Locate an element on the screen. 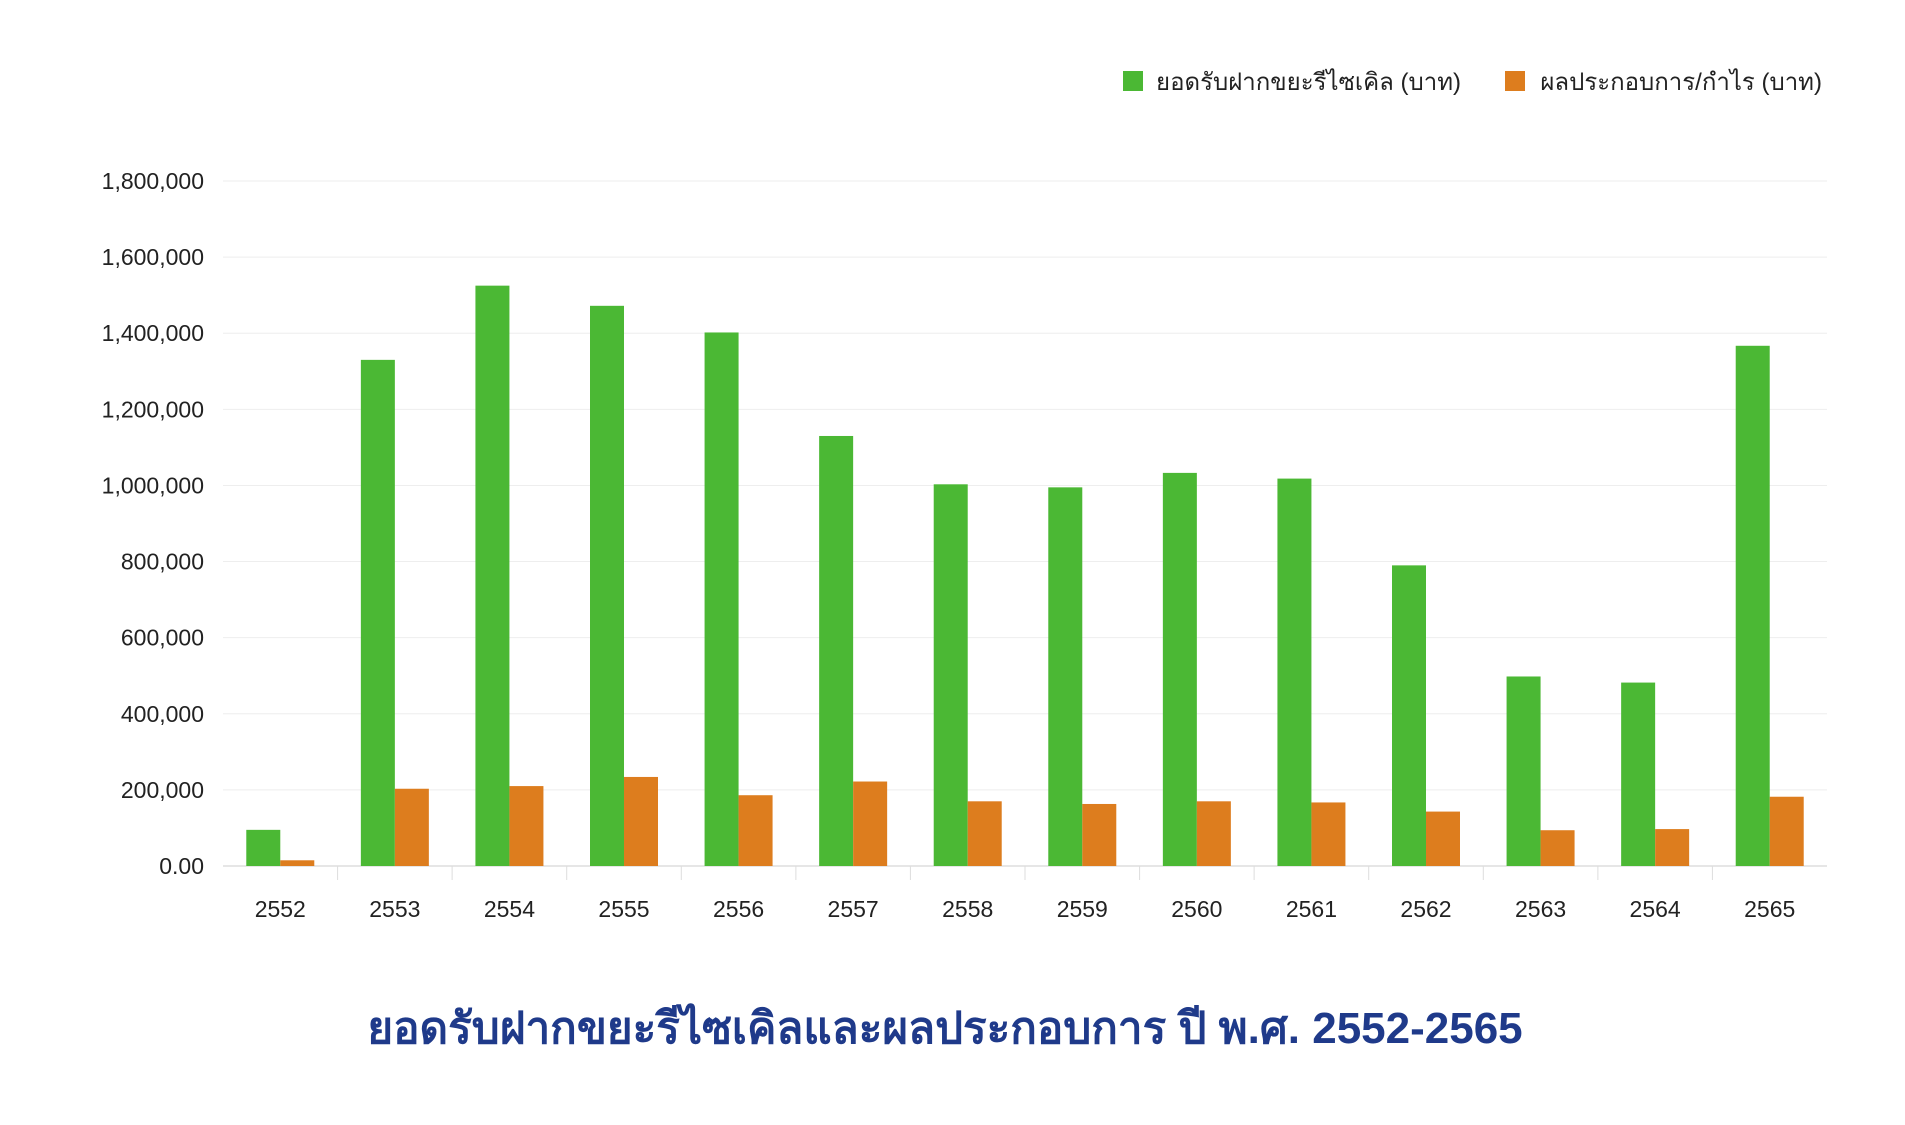 This screenshot has width=1905, height=1125. x-tick-label: 2561 is located at coordinates (1311, 909).